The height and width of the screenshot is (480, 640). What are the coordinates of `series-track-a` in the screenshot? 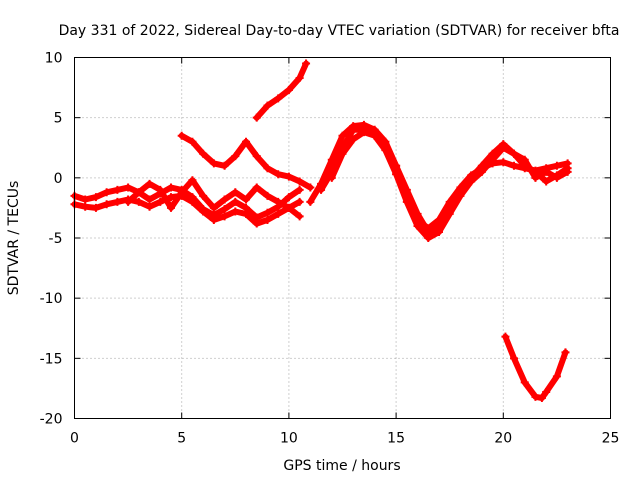 It's located at (187, 202).